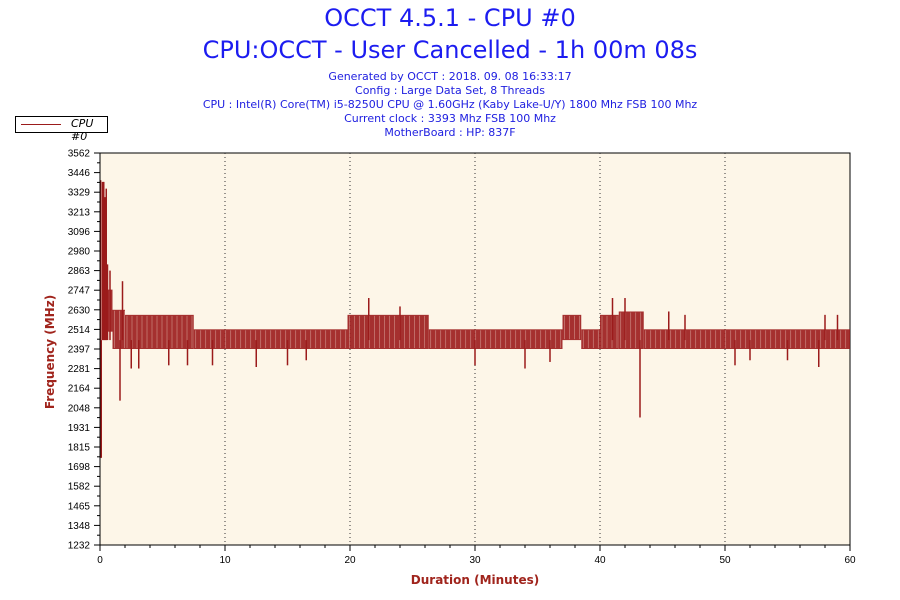 Image resolution: width=900 pixels, height=600 pixels. Describe the element at coordinates (41, 124) in the screenshot. I see `legend-line-swatch` at that location.